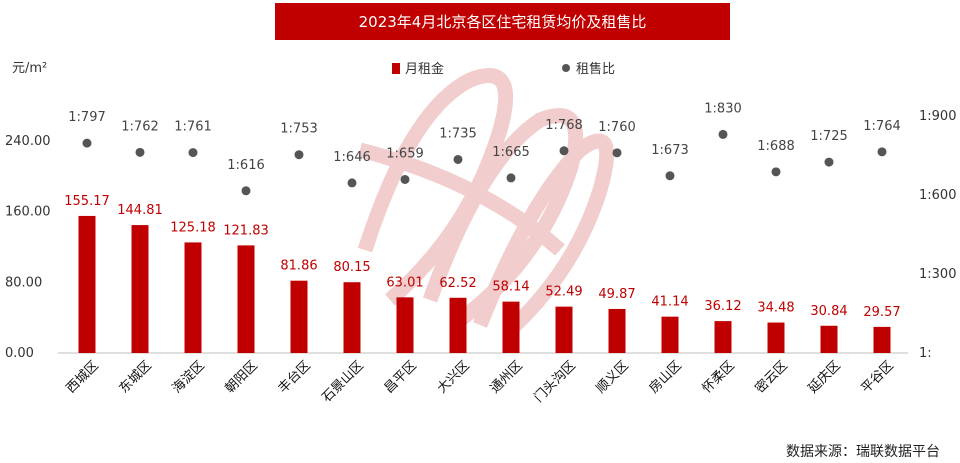 The width and height of the screenshot is (960, 463). I want to click on ratio-value-label: 1:753, so click(298, 129).